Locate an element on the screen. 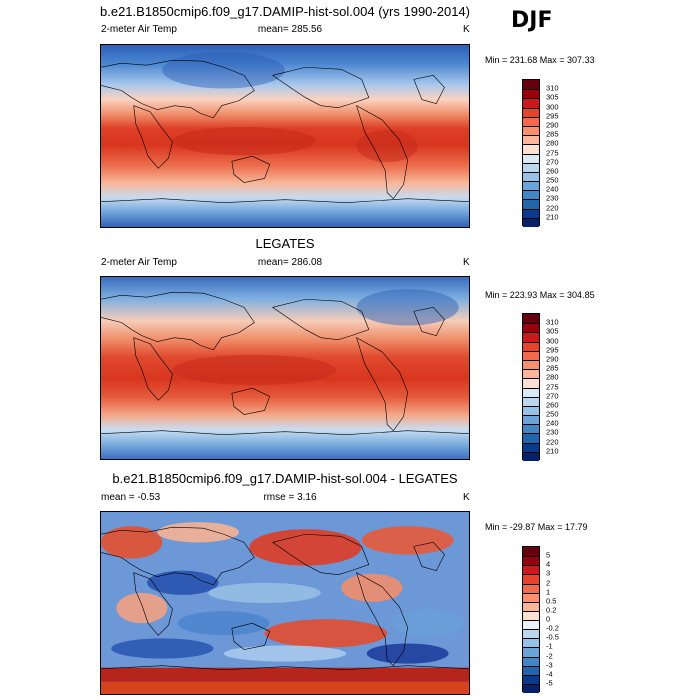 The width and height of the screenshot is (700, 700). panel-1-map is located at coordinates (285, 136).